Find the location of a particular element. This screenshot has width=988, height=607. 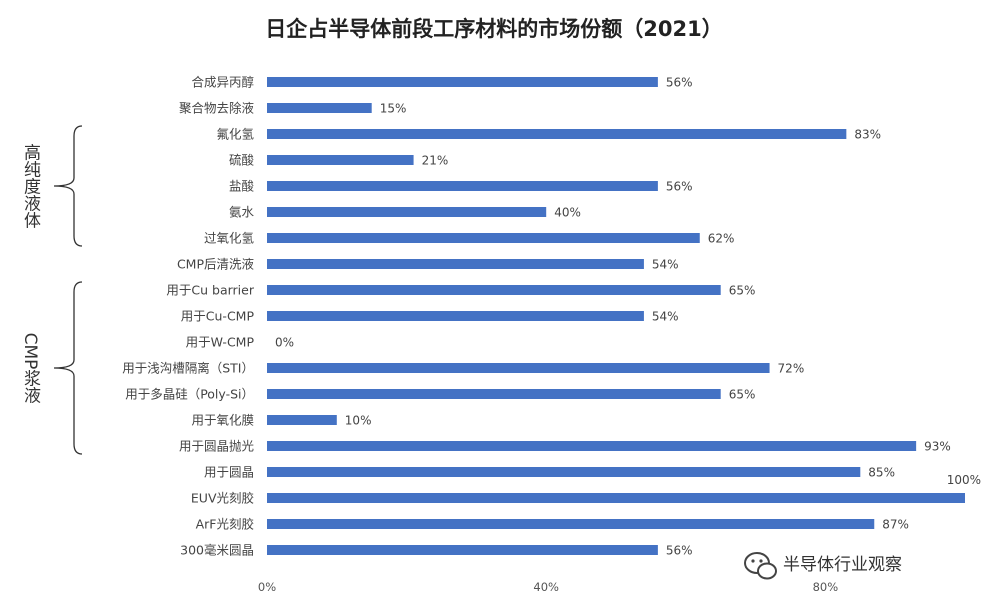

category-label: 用于Cu barrier is located at coordinates (210, 290).